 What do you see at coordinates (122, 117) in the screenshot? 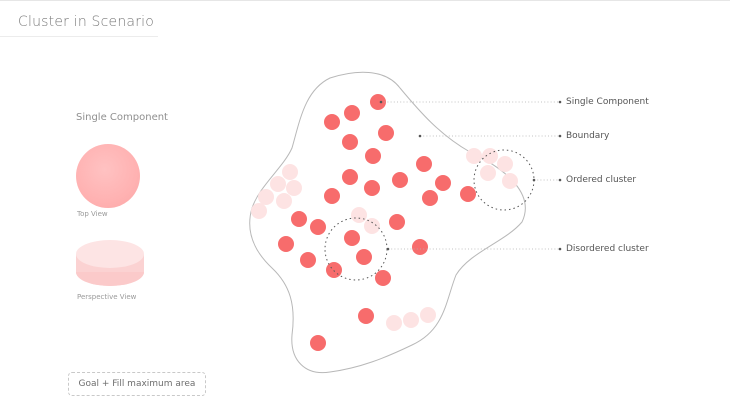
I see `legend-heading: Single Component` at bounding box center [122, 117].